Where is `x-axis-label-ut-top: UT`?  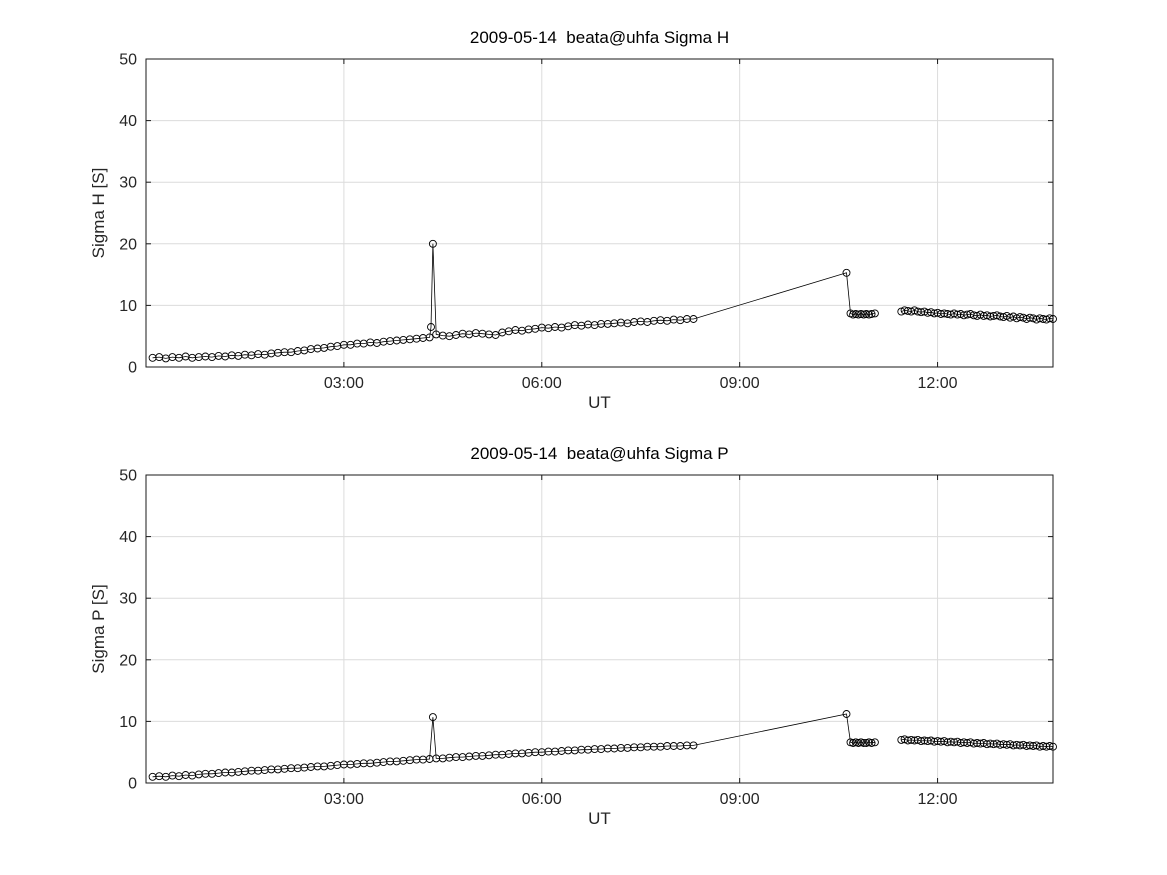
x-axis-label-ut-top: UT is located at coordinates (599, 402).